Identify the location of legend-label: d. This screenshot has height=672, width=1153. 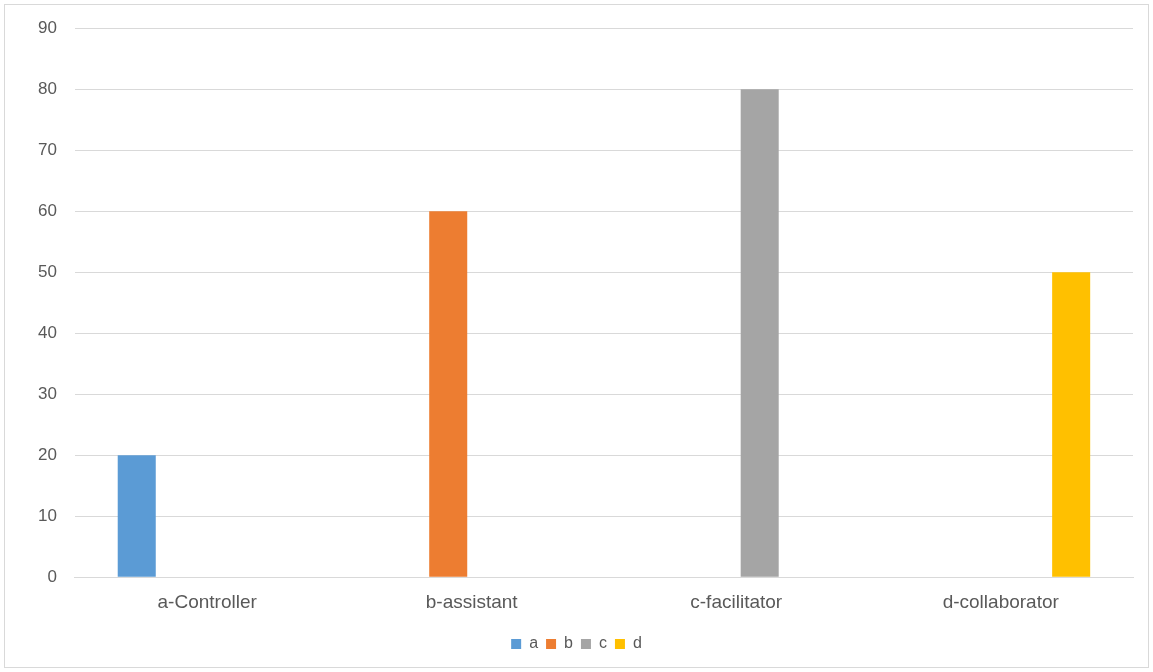
(637, 643).